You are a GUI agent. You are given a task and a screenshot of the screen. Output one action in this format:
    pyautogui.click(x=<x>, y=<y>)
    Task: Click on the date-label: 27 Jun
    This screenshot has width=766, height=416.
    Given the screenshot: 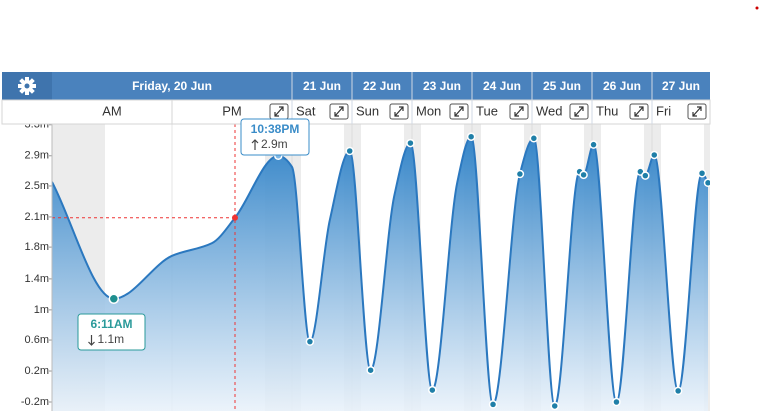 What is the action you would take?
    pyautogui.click(x=681, y=86)
    